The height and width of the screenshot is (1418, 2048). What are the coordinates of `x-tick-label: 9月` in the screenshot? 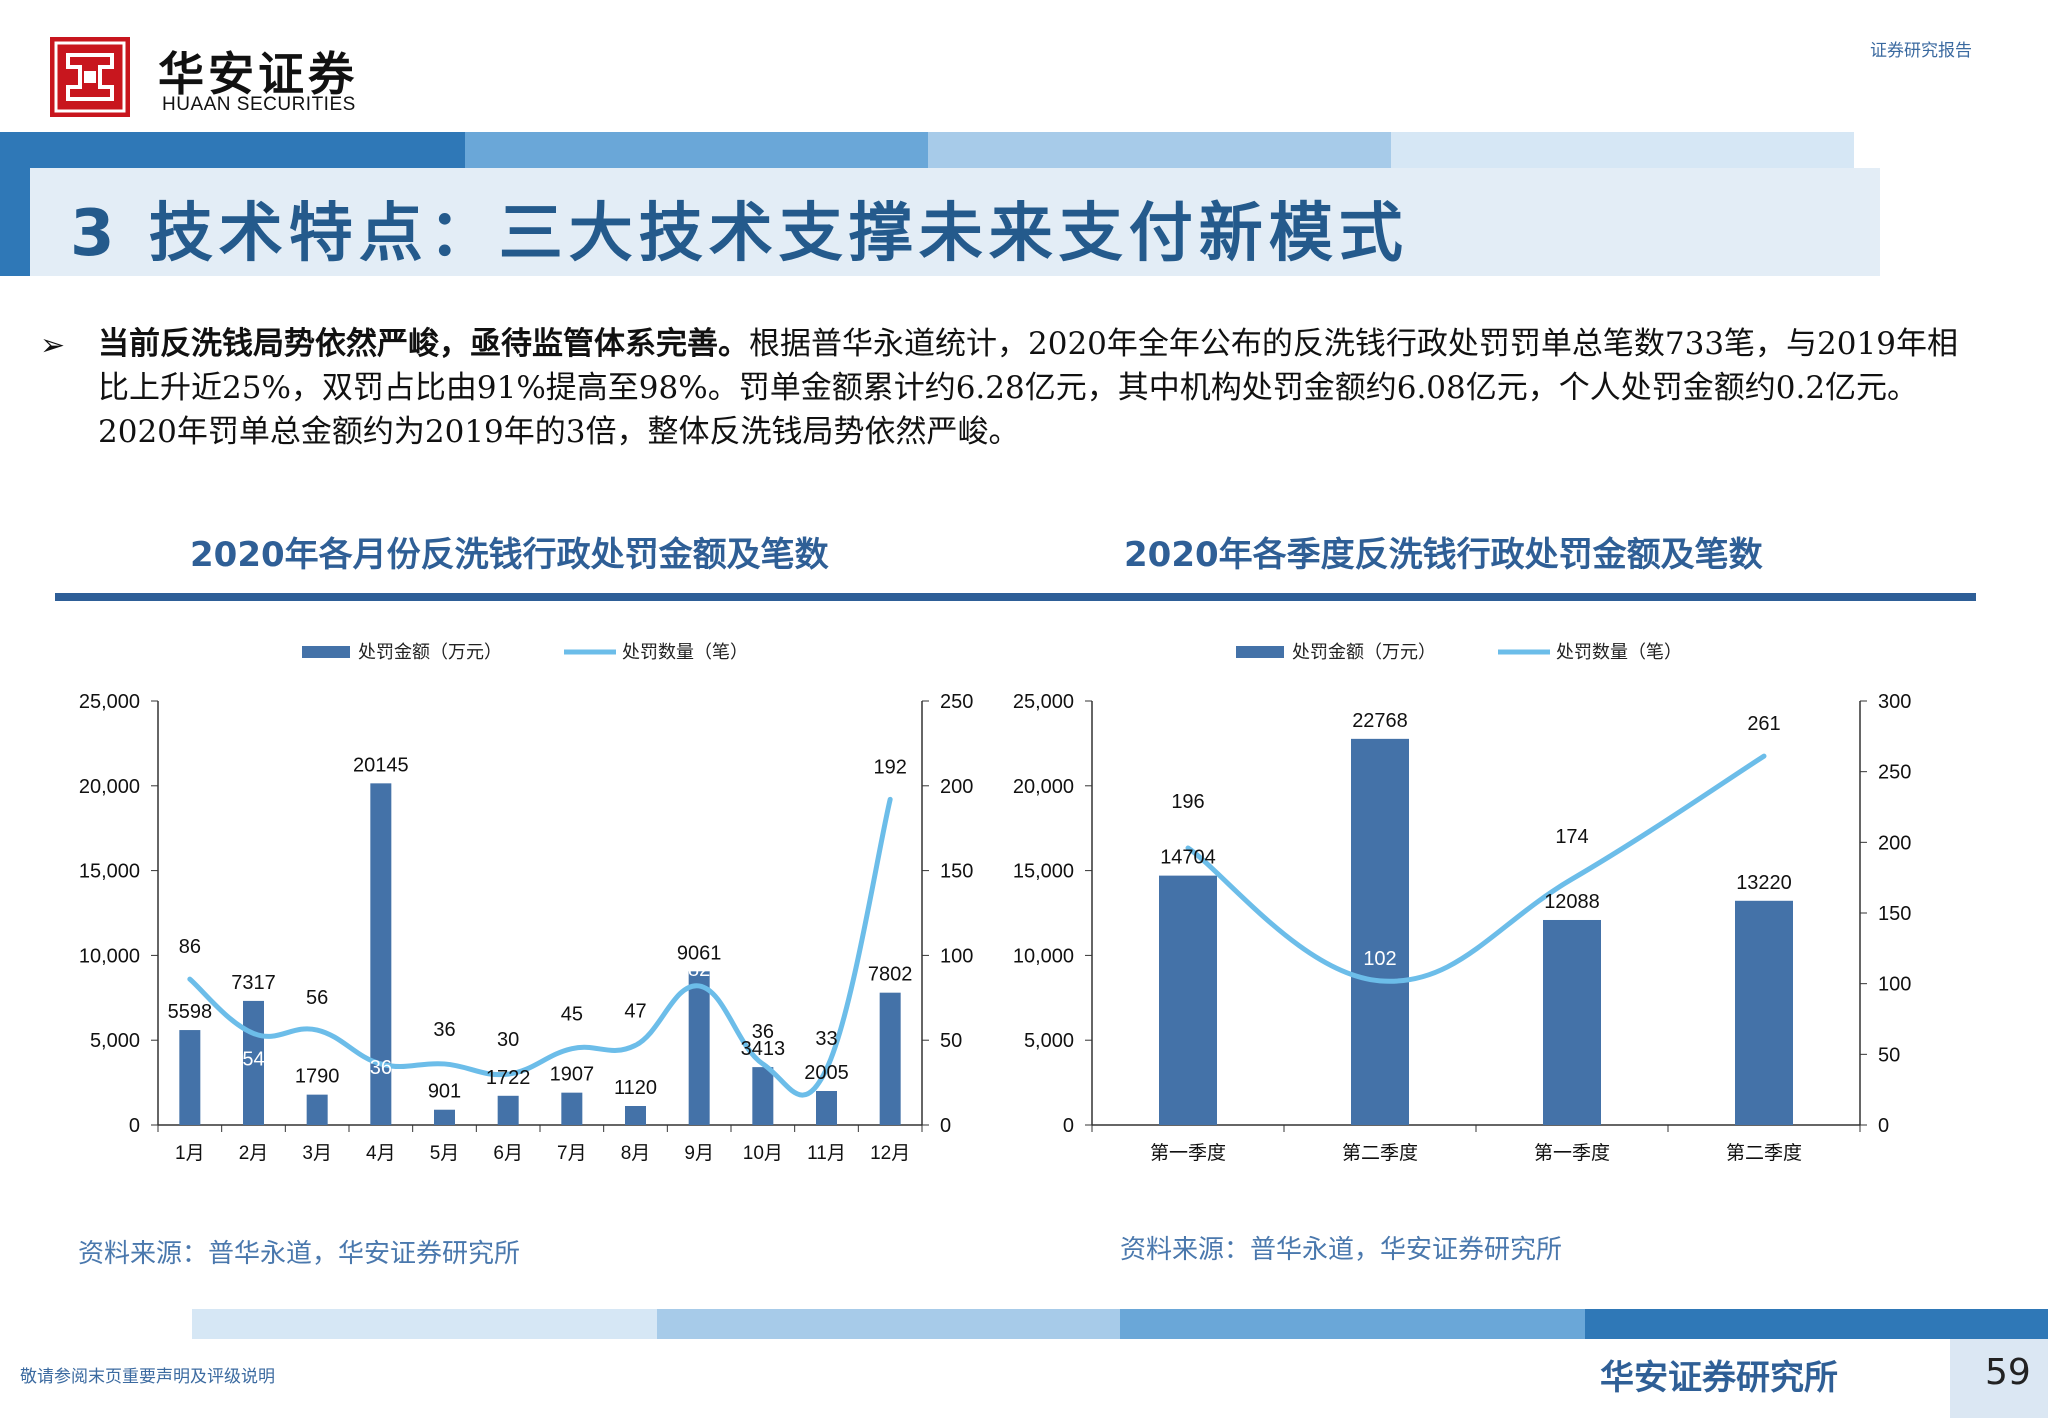 It's located at (699, 1153).